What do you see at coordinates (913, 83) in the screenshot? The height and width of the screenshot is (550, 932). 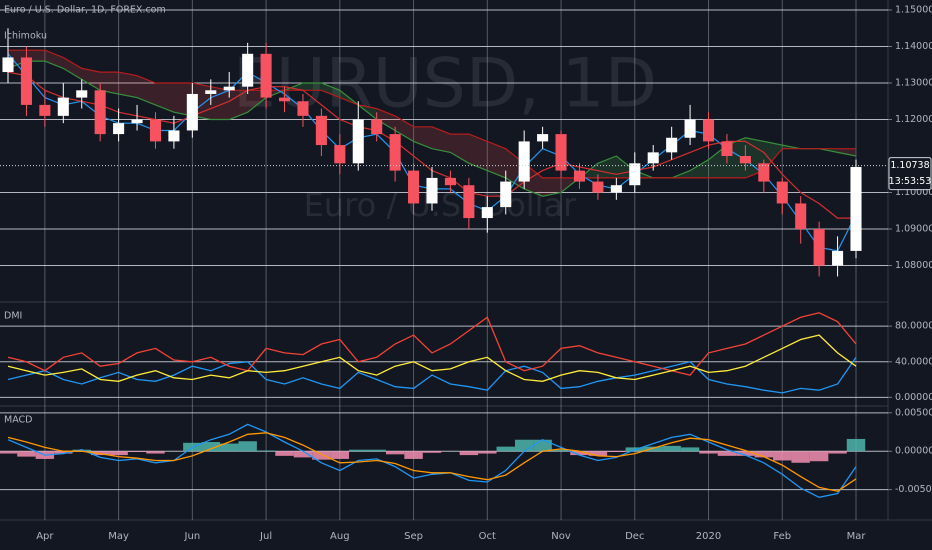 I see `y-tick-label: 1.13000` at bounding box center [913, 83].